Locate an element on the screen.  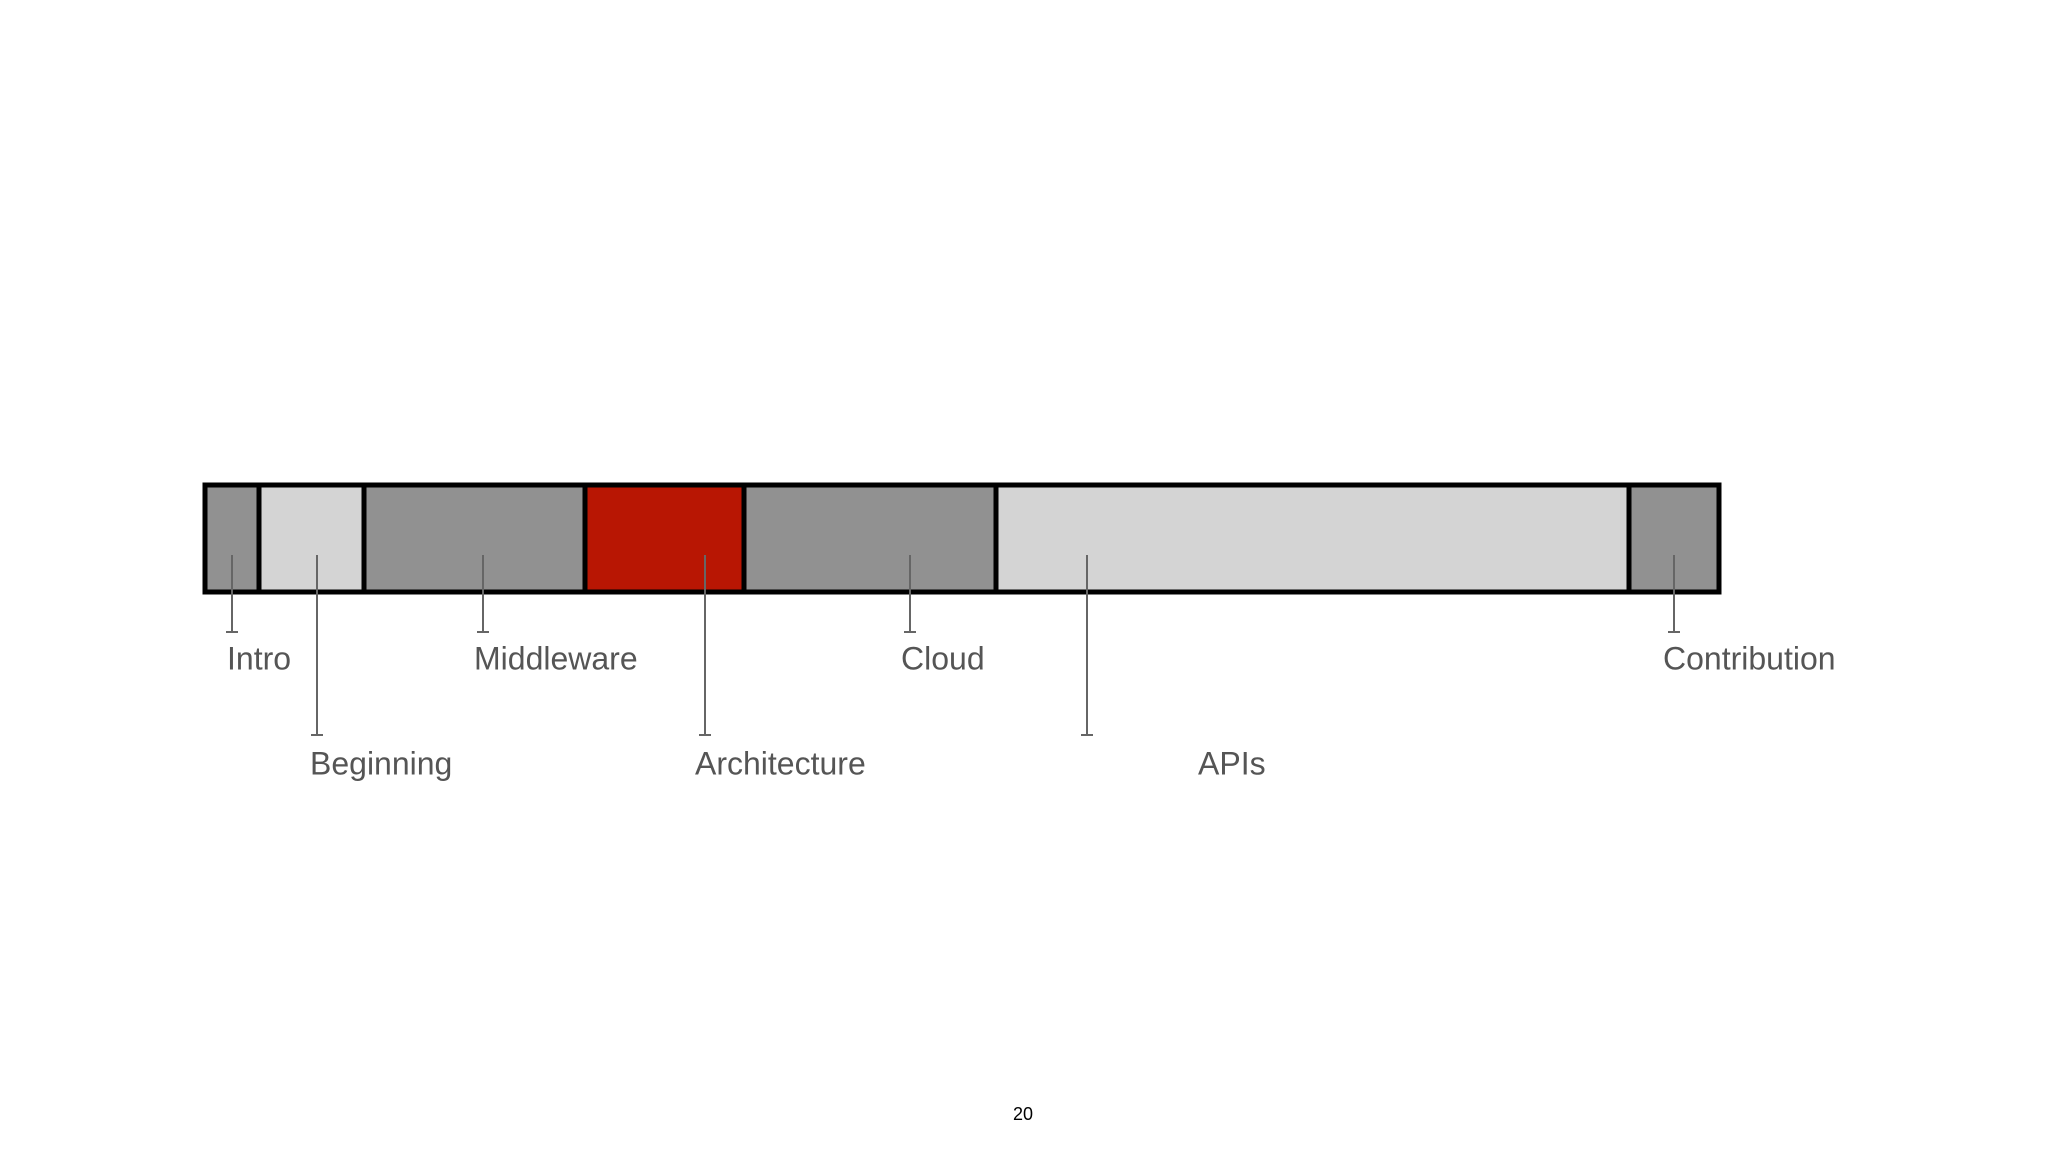
leaders is located at coordinates (953, 645).